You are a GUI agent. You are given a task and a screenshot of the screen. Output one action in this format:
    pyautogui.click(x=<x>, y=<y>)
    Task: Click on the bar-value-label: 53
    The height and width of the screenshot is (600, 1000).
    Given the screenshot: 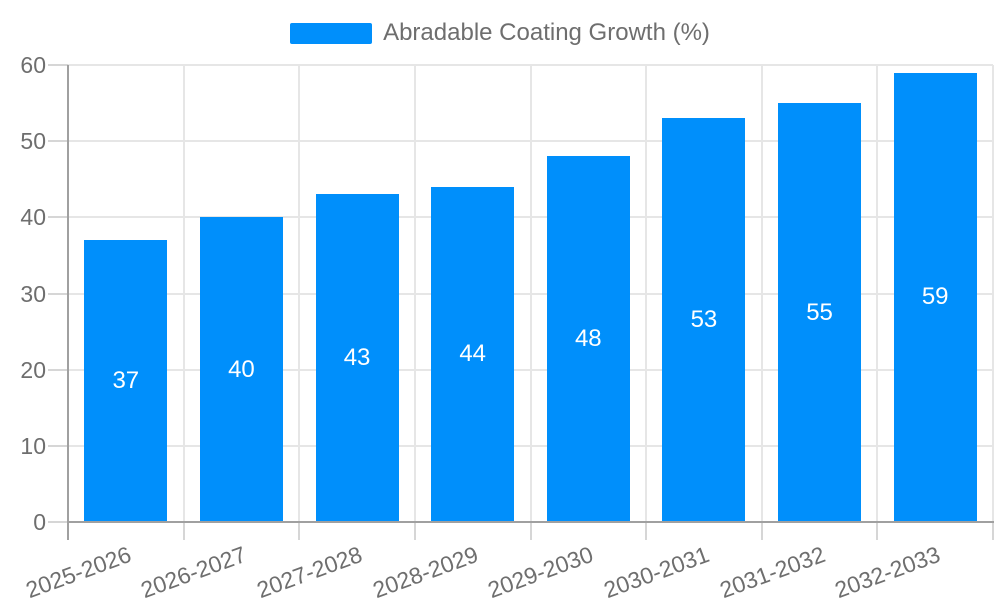 What is the action you would take?
    pyautogui.click(x=704, y=320)
    